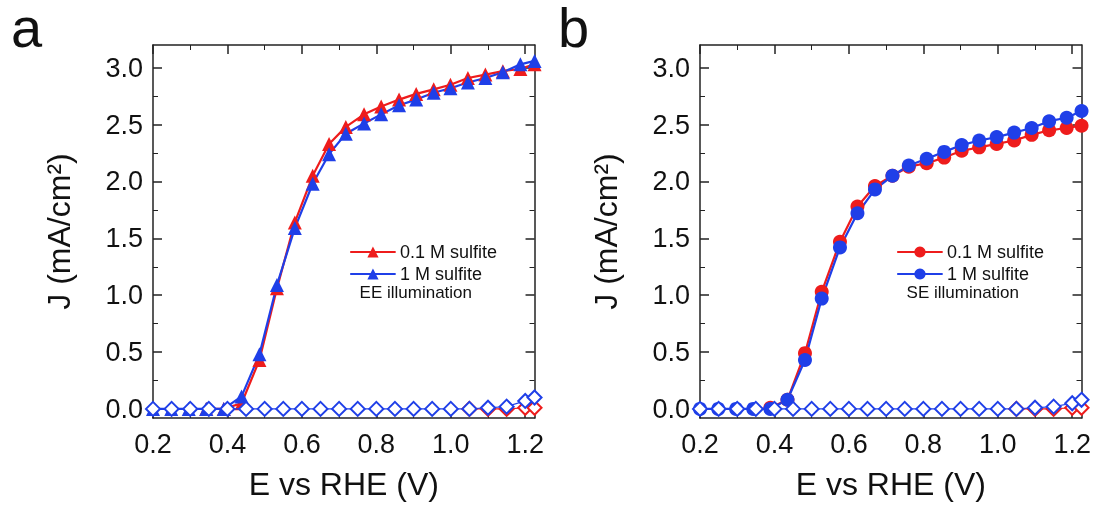 This screenshot has height=516, width=1095. Describe the element at coordinates (416, 292) in the screenshot. I see `annotation: EE illumination` at that location.